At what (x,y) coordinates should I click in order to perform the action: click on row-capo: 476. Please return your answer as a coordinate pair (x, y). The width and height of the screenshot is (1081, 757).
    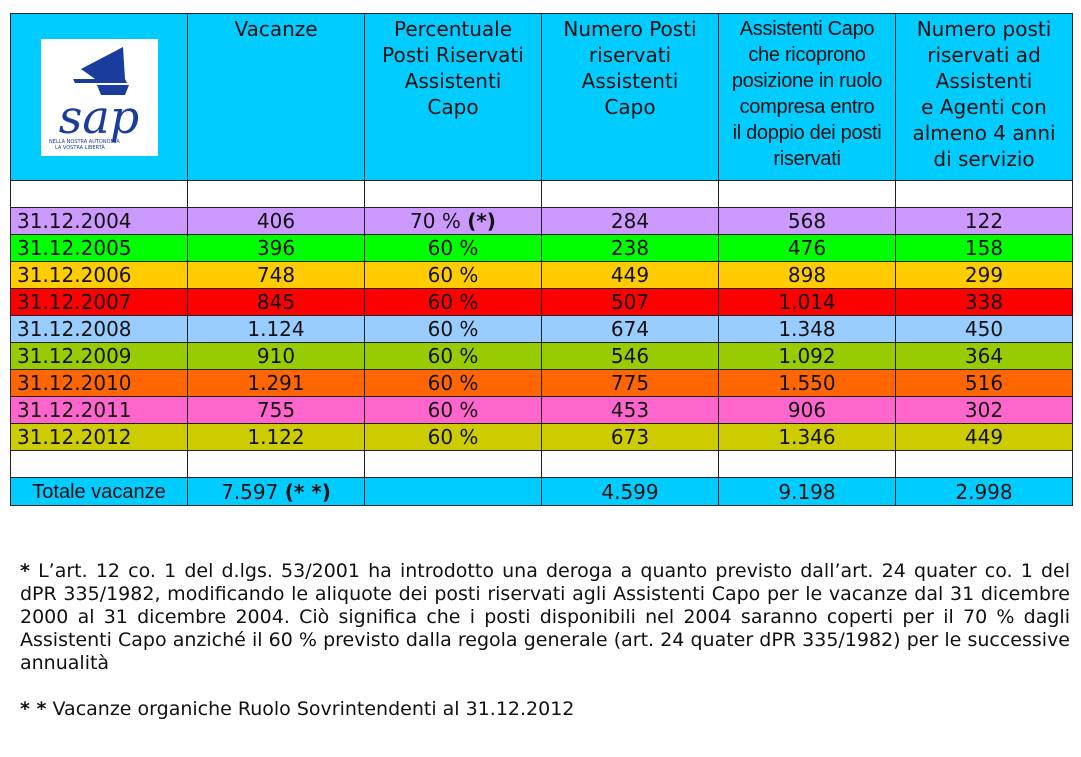
    Looking at the image, I should click on (807, 248).